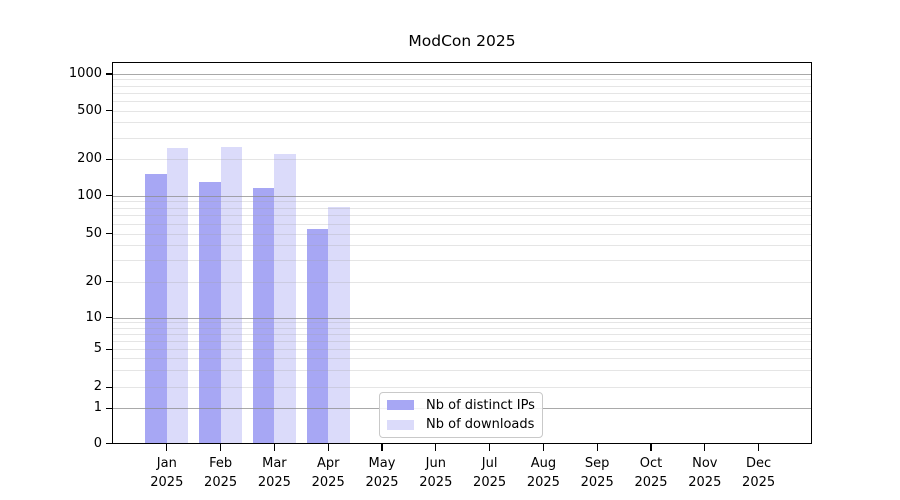  I want to click on bar-downloads-apr, so click(339, 324).